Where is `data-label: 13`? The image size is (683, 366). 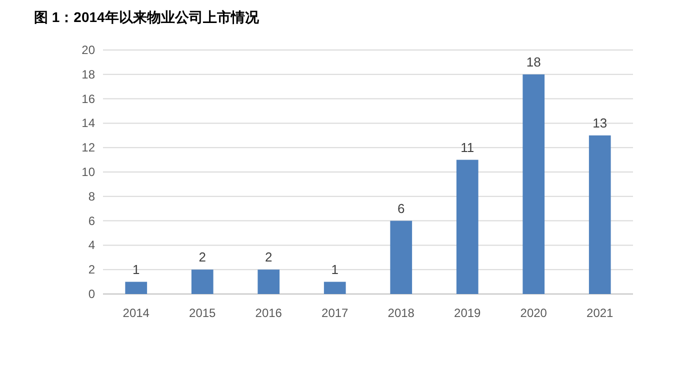 data-label: 13 is located at coordinates (600, 122).